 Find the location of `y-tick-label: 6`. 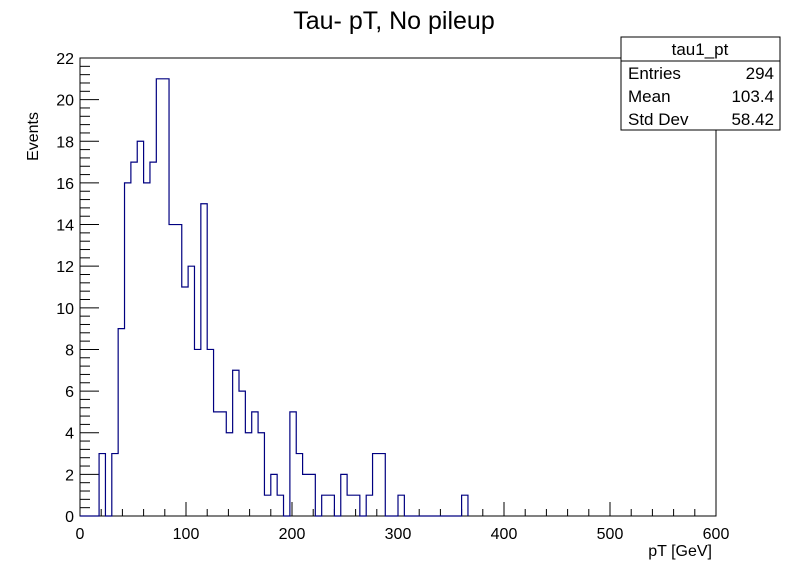

y-tick-label: 6 is located at coordinates (69, 392).